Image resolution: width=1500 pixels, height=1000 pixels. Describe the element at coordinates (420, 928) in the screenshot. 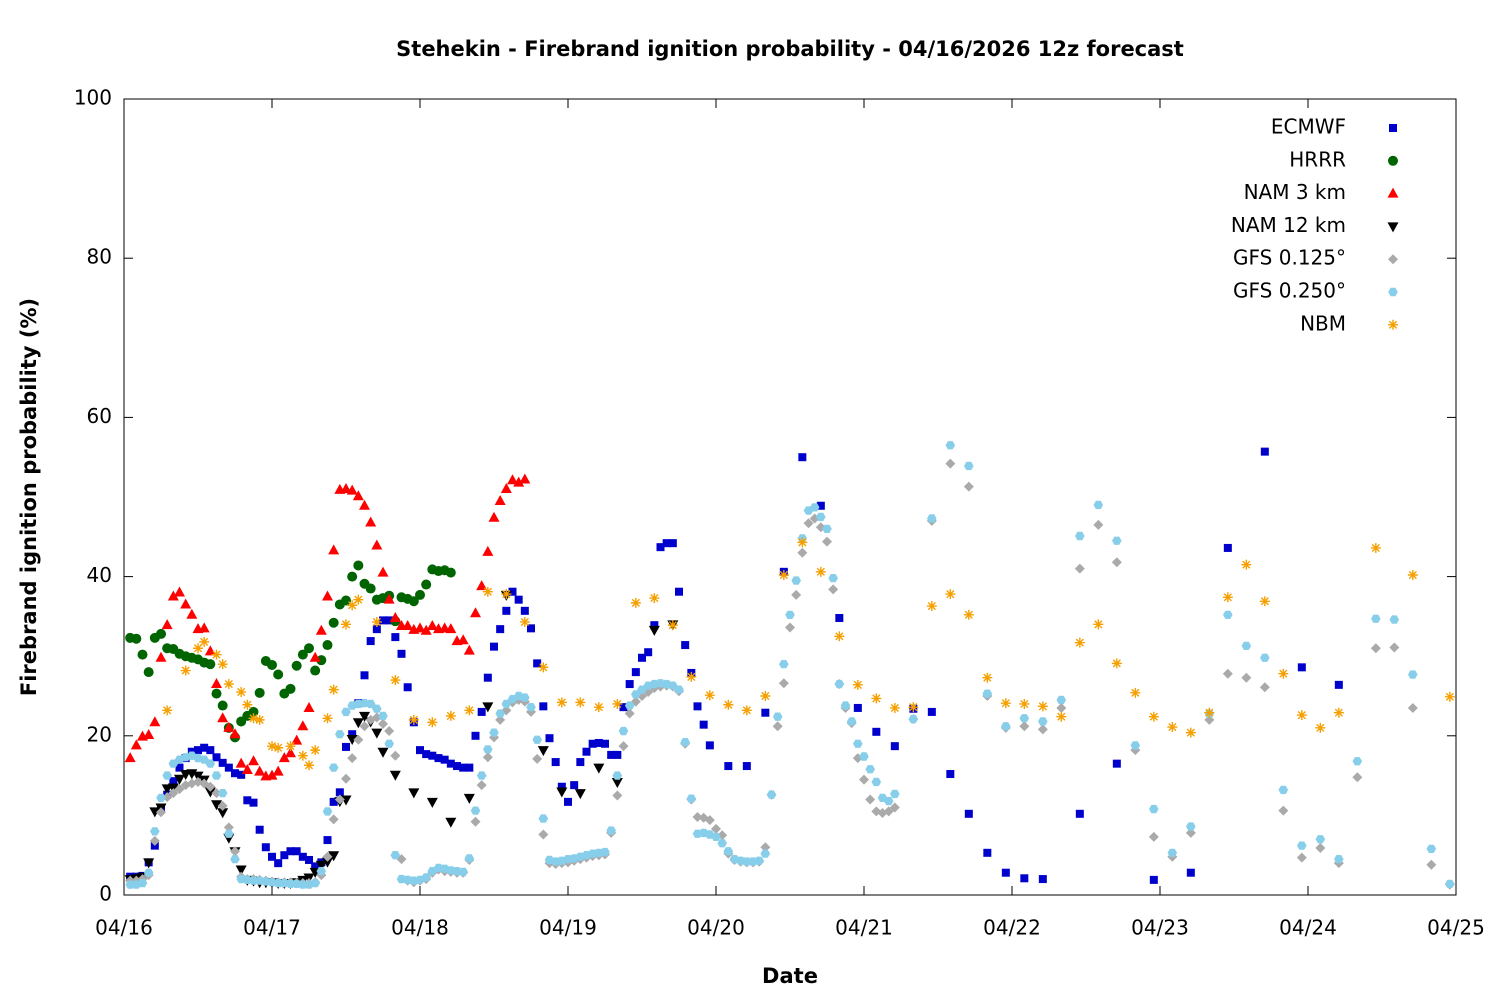

I see `x-tick-label: 04/18` at that location.